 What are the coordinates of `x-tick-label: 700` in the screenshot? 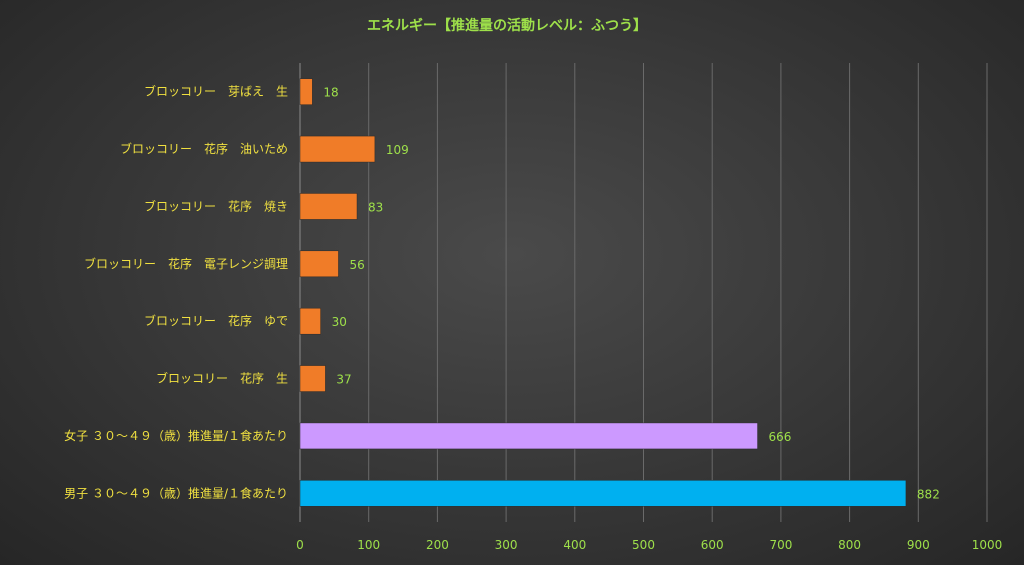 It's located at (780, 545).